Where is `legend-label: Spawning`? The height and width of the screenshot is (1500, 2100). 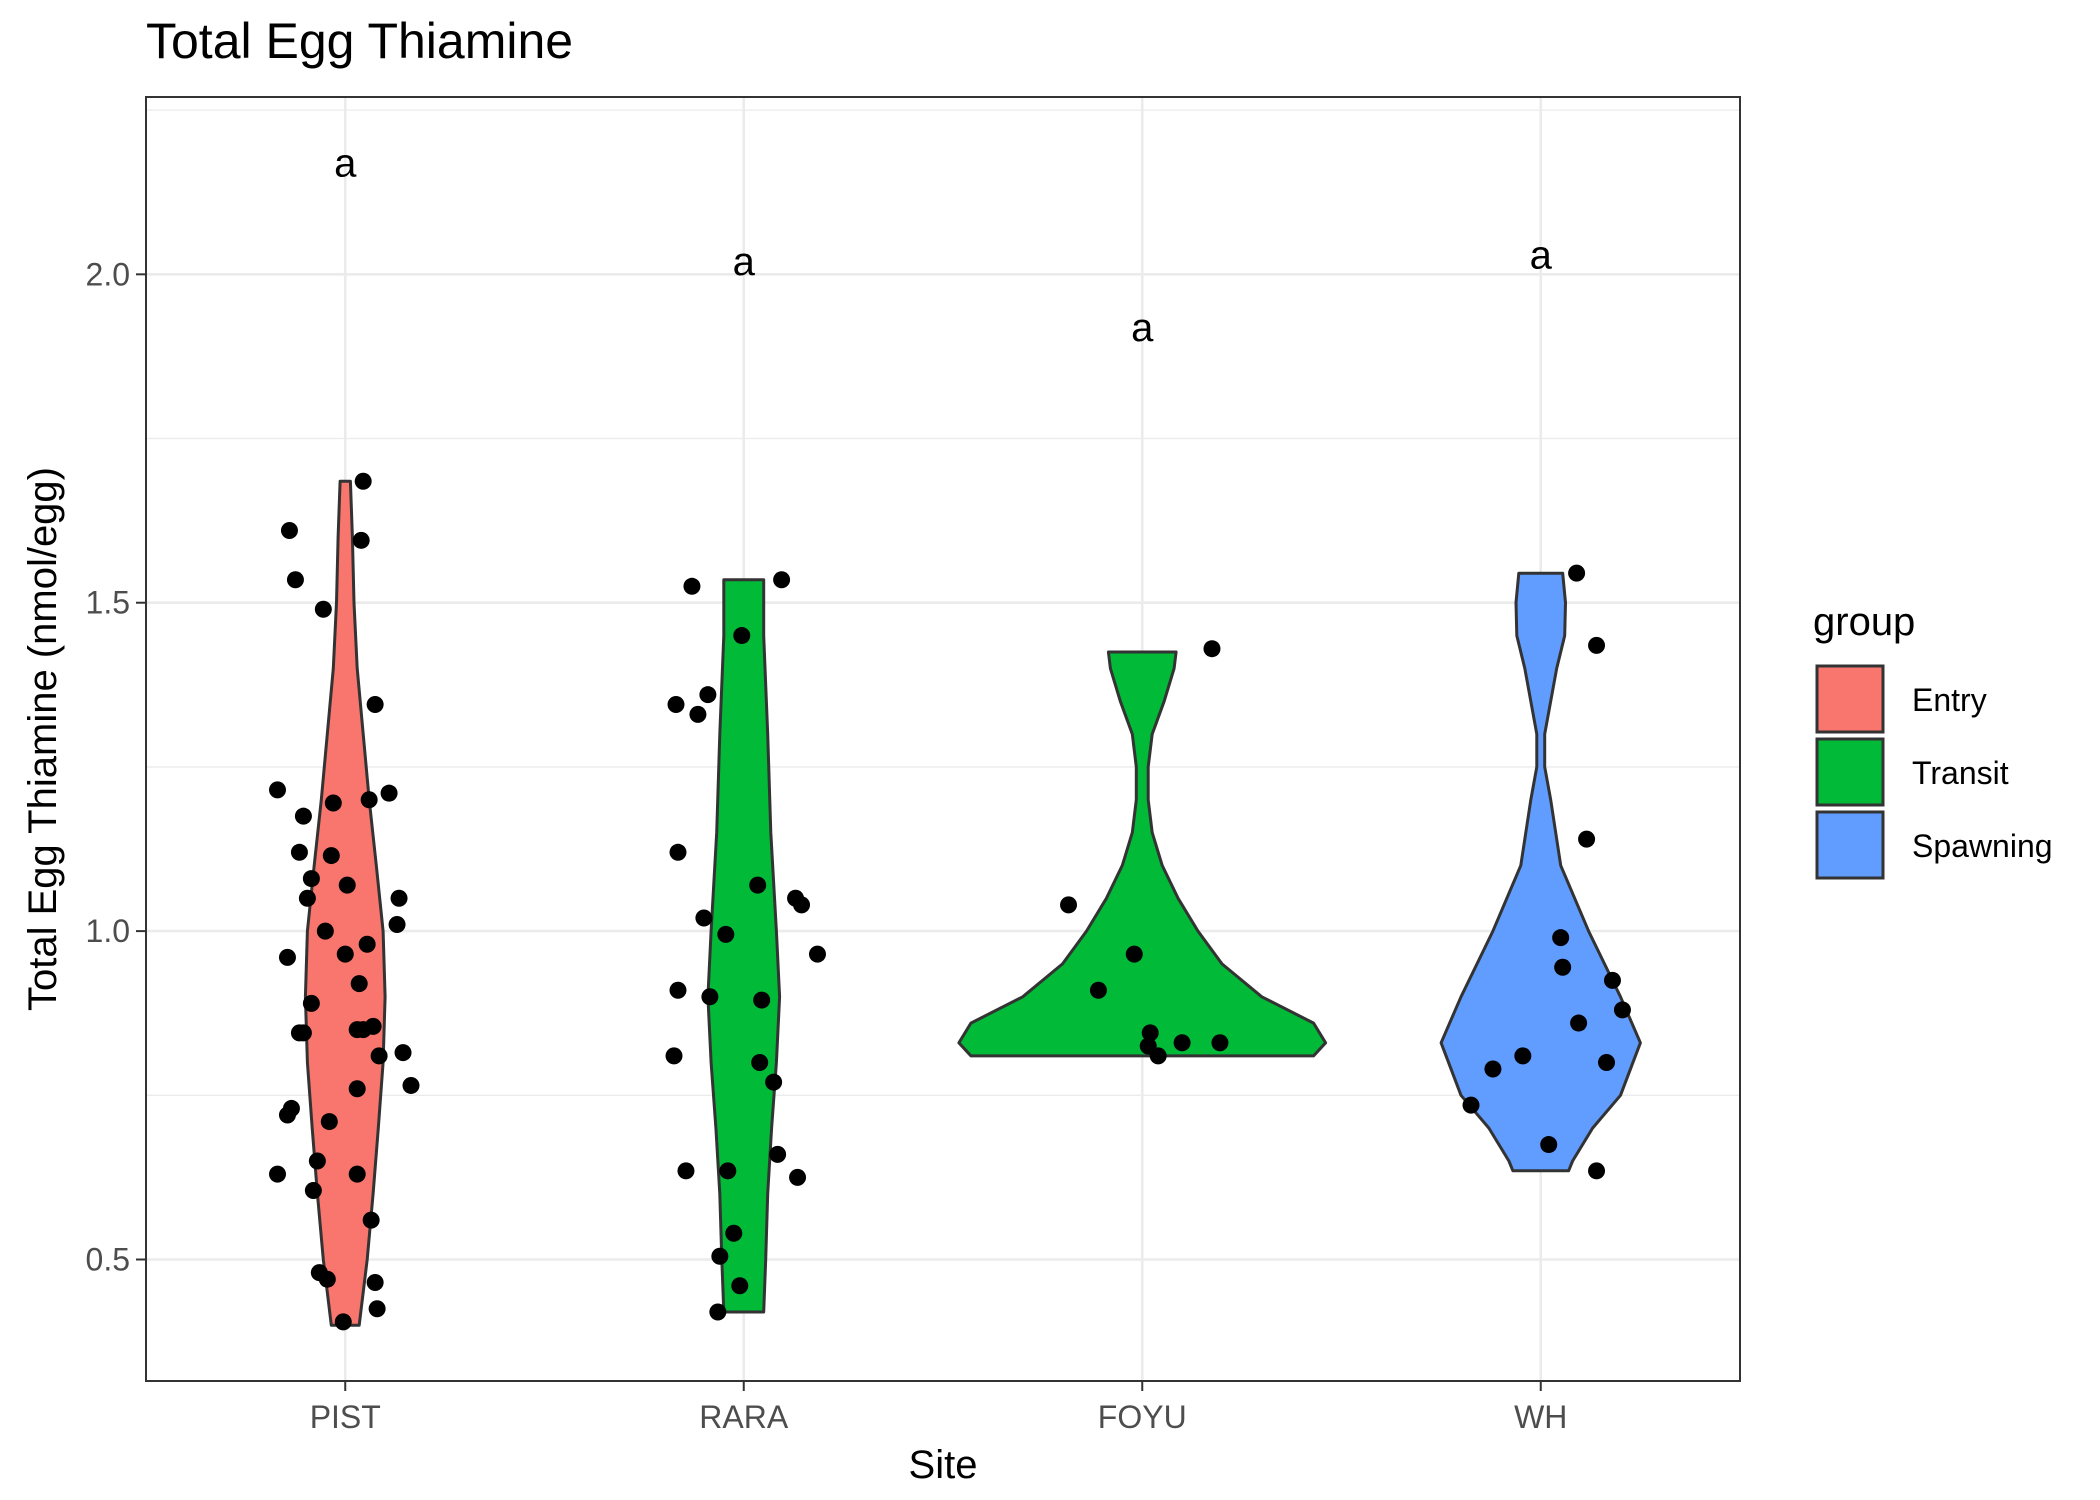
legend-label: Spawning is located at coordinates (1982, 846).